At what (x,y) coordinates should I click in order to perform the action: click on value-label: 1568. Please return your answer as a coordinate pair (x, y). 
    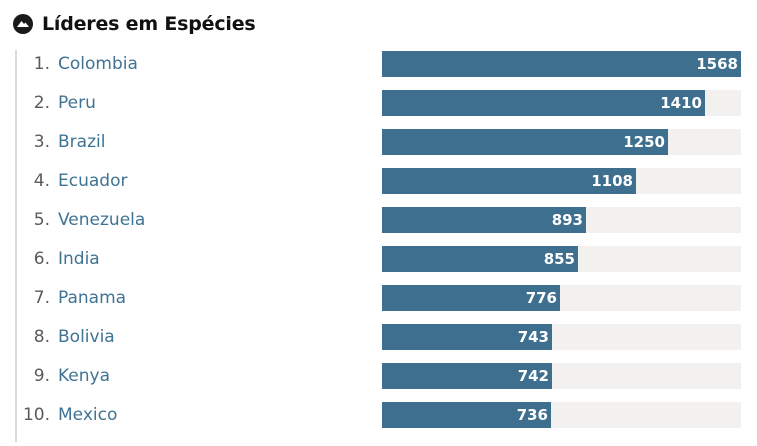
    Looking at the image, I should click on (717, 64).